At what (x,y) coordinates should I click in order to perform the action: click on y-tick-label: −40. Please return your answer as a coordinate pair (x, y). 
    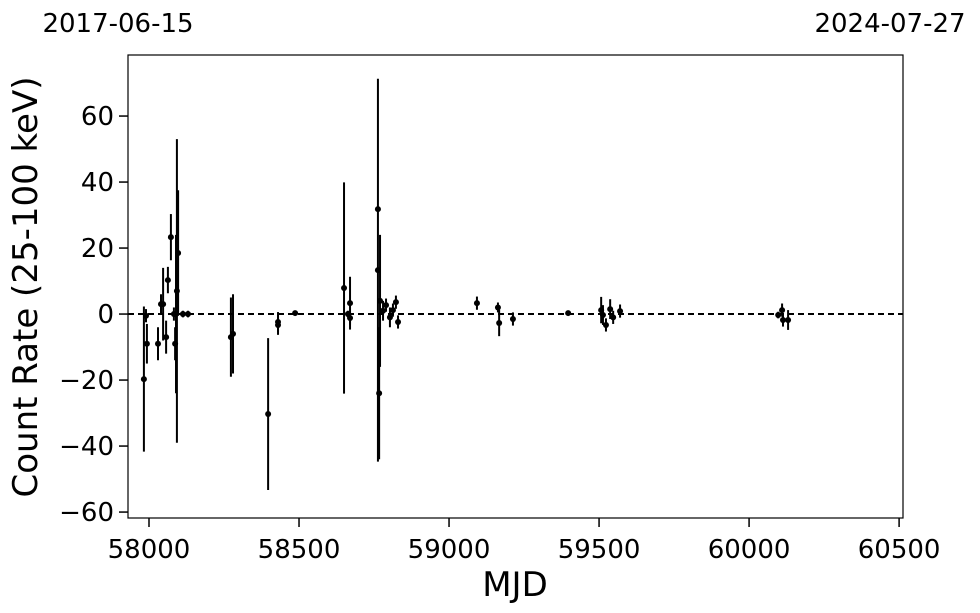
    Looking at the image, I should click on (86, 447).